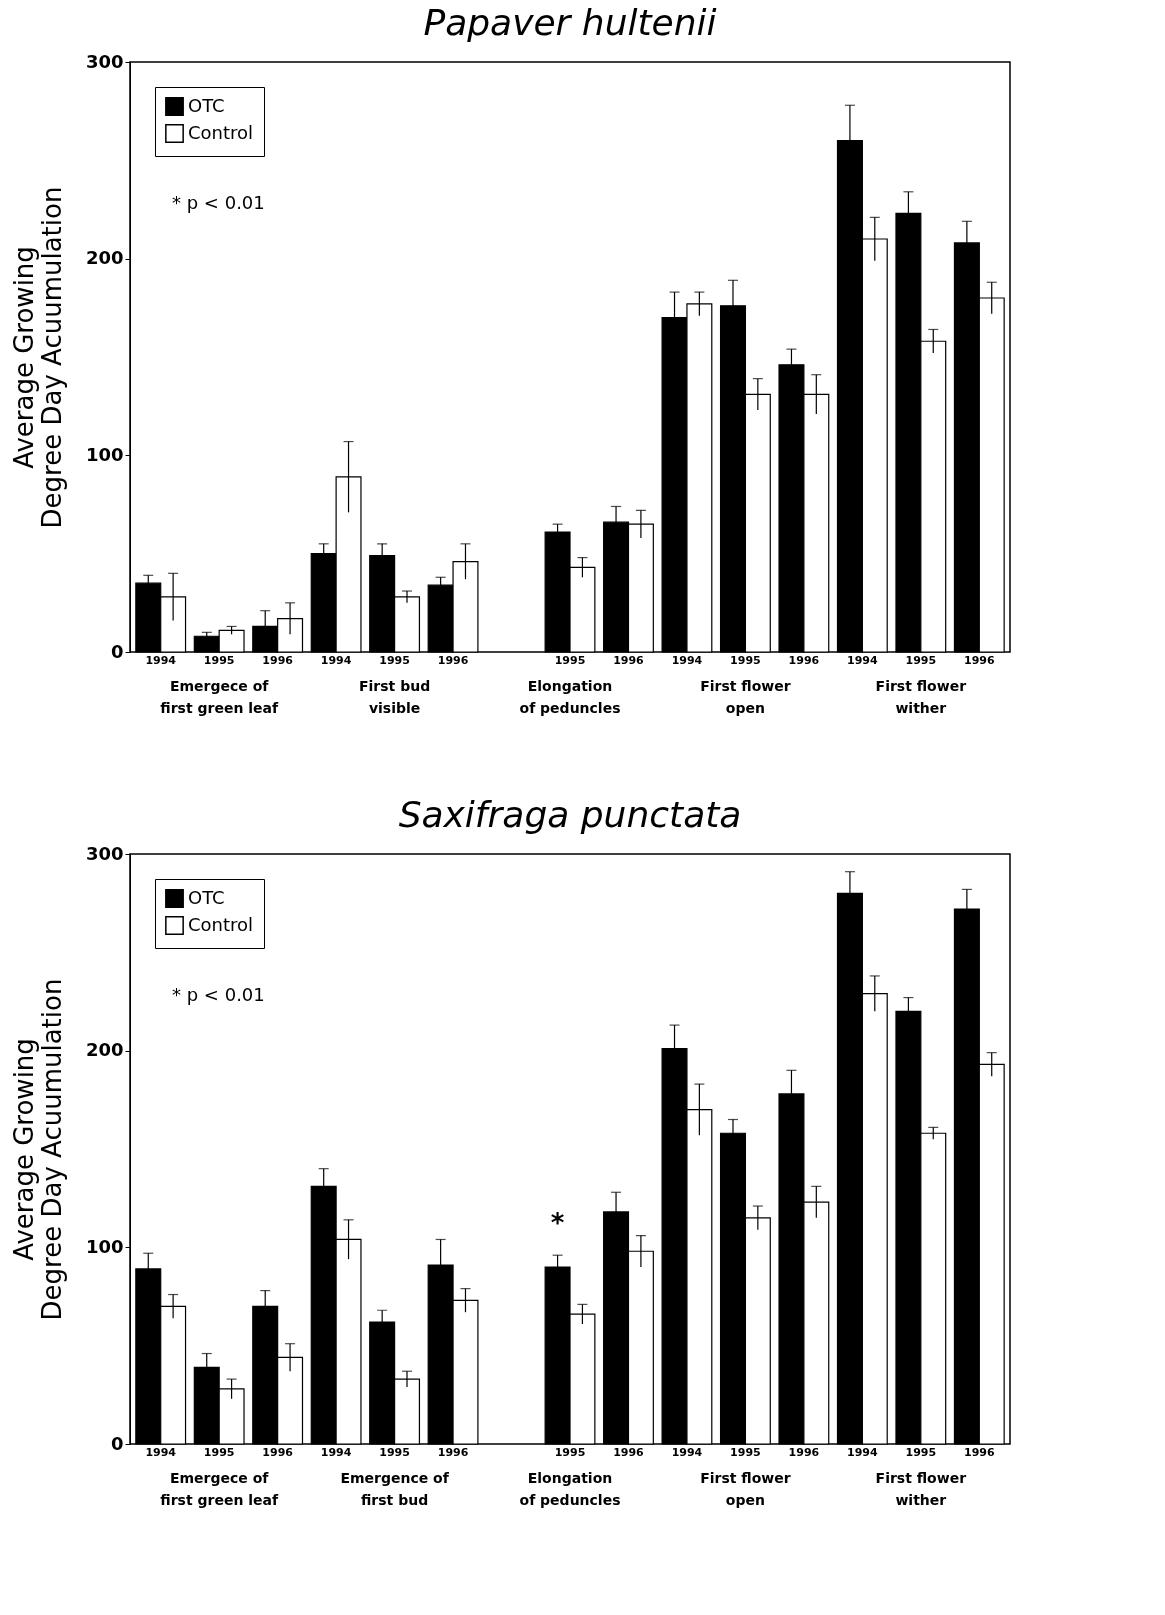 The image size is (1165, 1615). I want to click on text: First bud visible, so click(394, 697).